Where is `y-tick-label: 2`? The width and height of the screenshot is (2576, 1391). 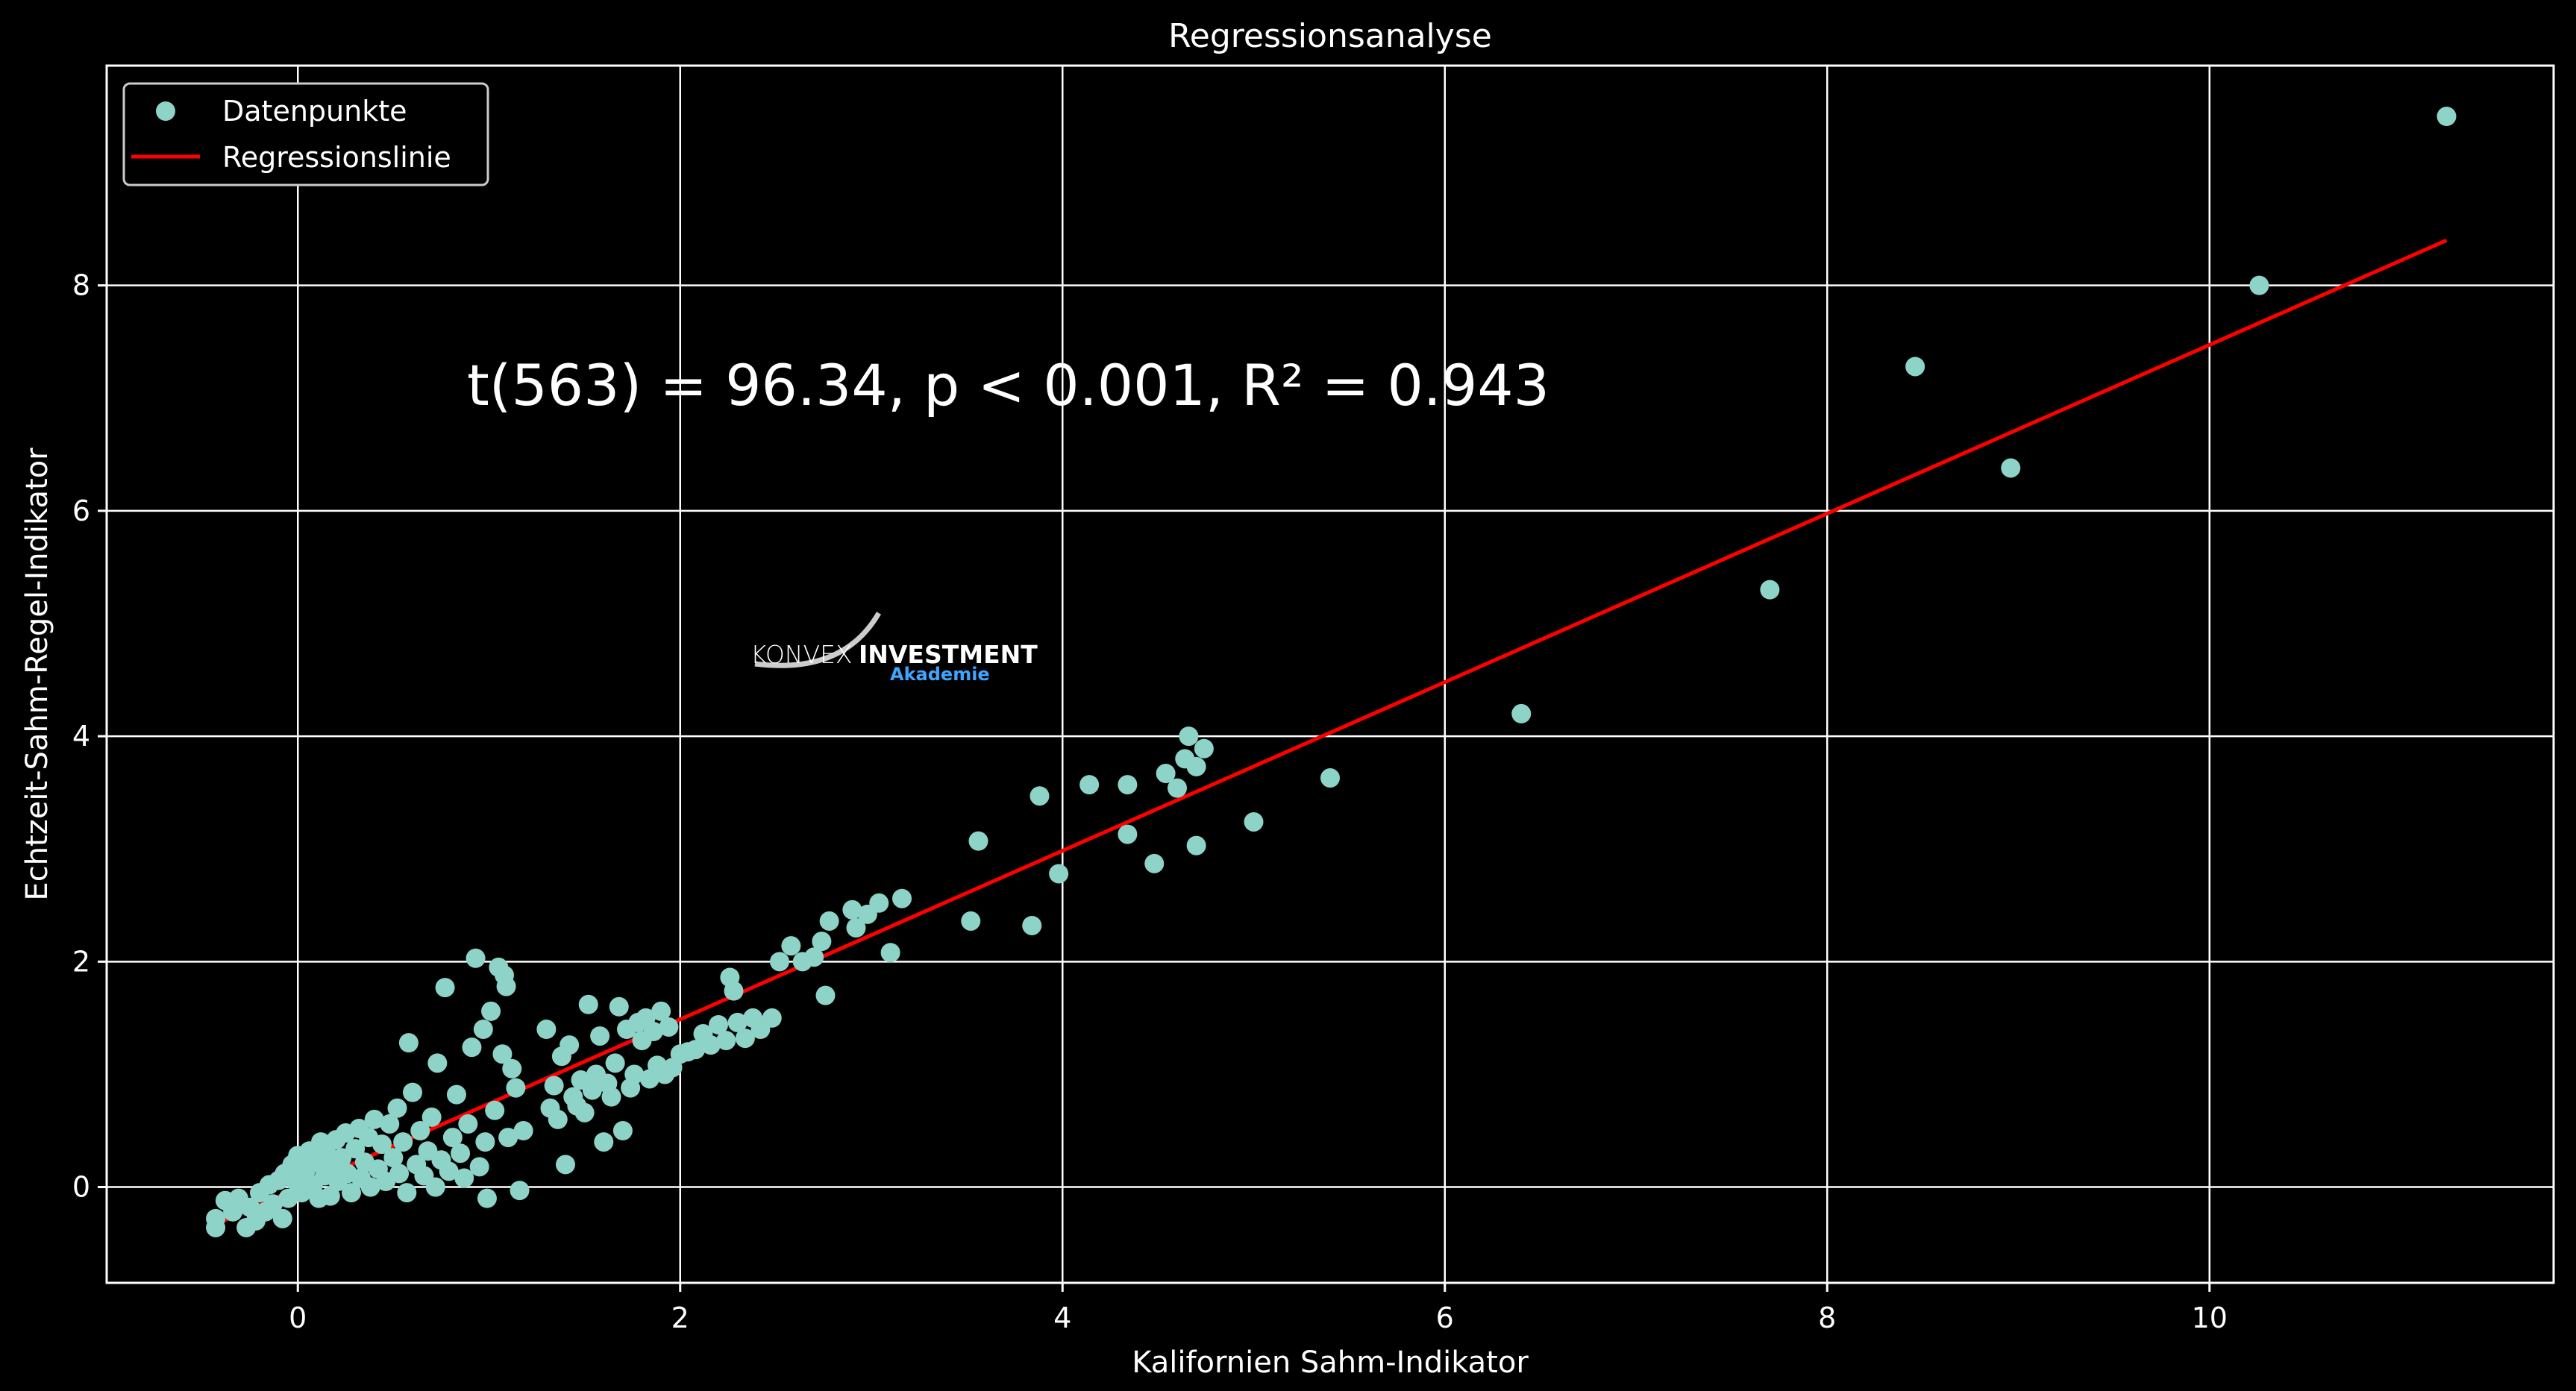
y-tick-label: 2 is located at coordinates (81, 961).